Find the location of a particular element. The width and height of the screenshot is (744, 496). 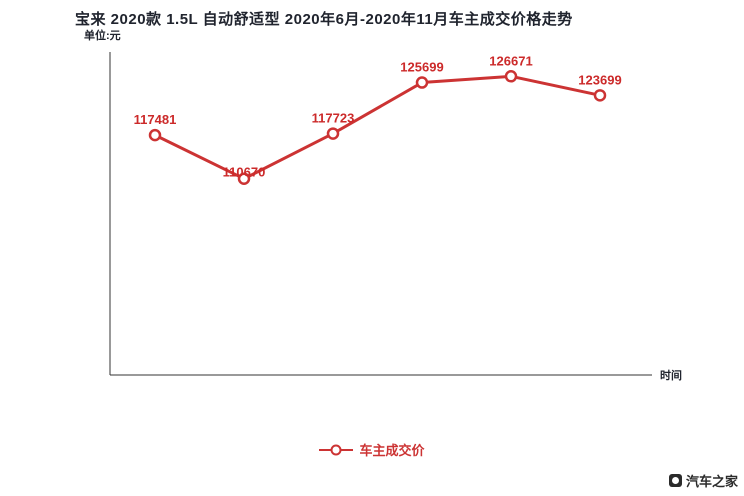

legend-point-icon is located at coordinates (336, 449).